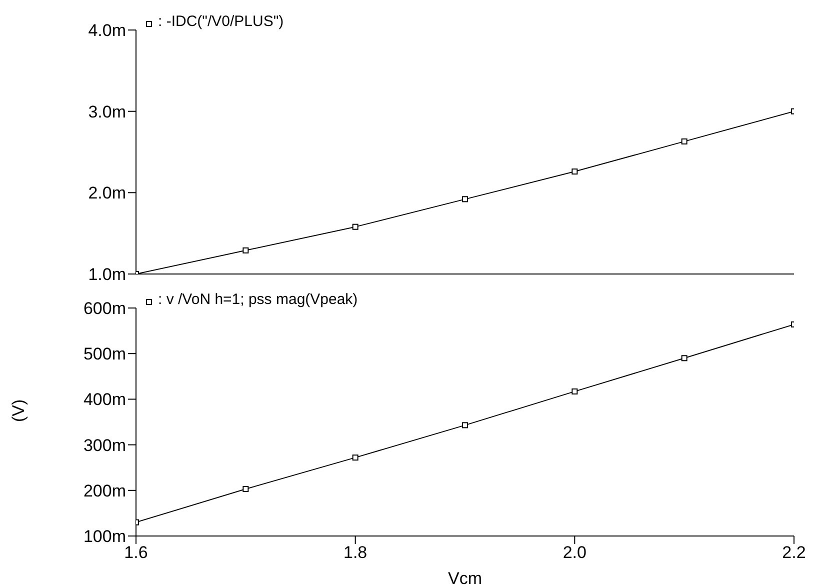 This screenshot has width=820, height=587. Describe the element at coordinates (18, 410) in the screenshot. I see `y-axis-title: (V)` at that location.